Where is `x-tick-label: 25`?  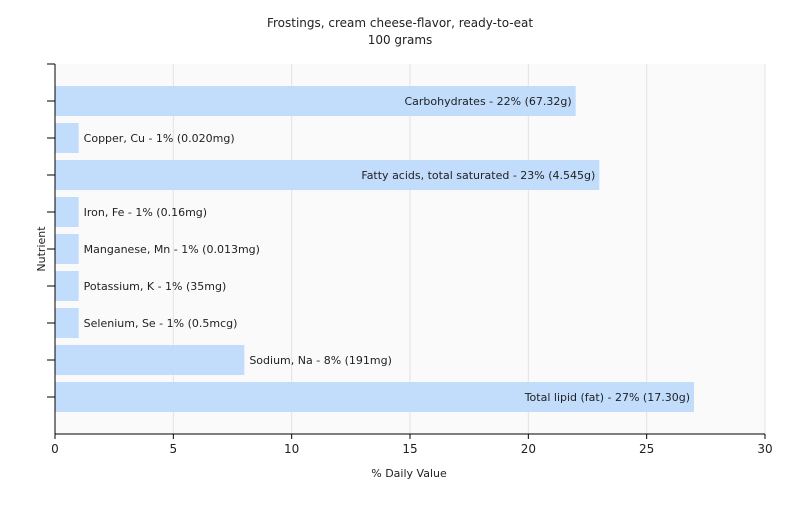
x-tick-label: 25 is located at coordinates (646, 449).